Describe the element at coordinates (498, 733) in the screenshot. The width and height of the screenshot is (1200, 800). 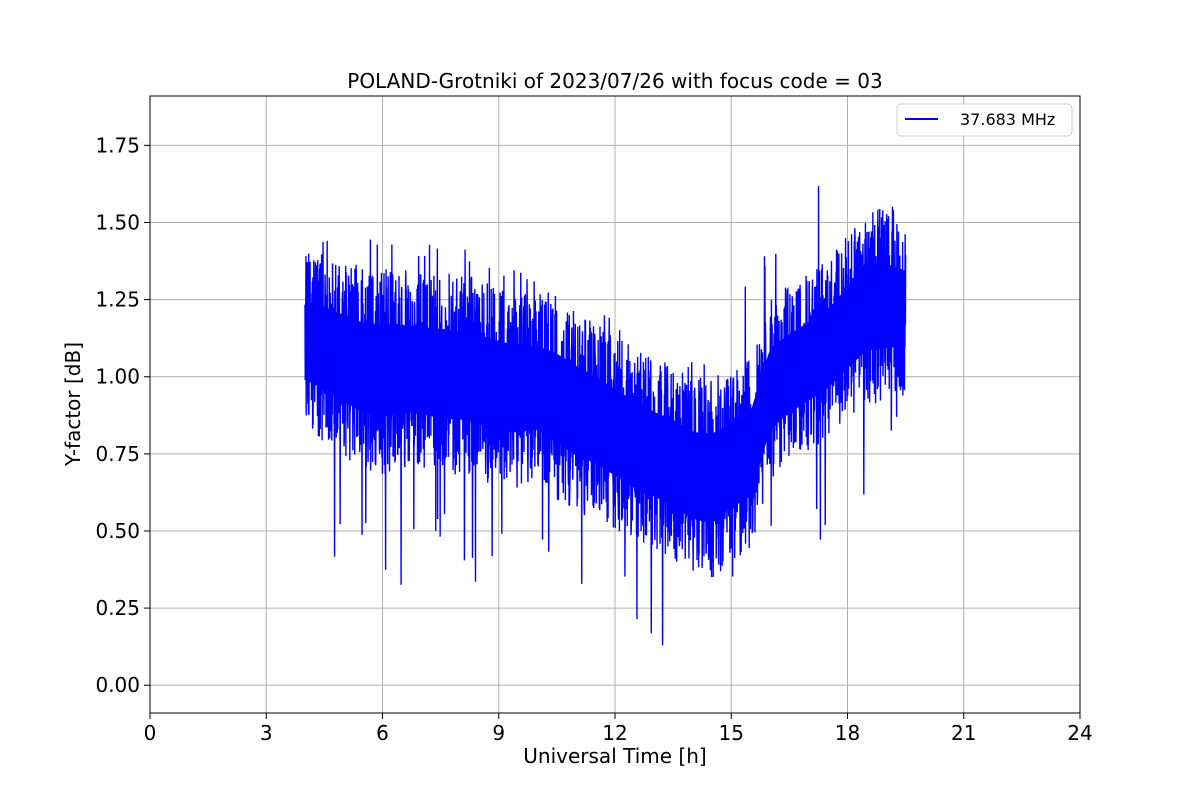
I see `x-tick-label: 9` at that location.